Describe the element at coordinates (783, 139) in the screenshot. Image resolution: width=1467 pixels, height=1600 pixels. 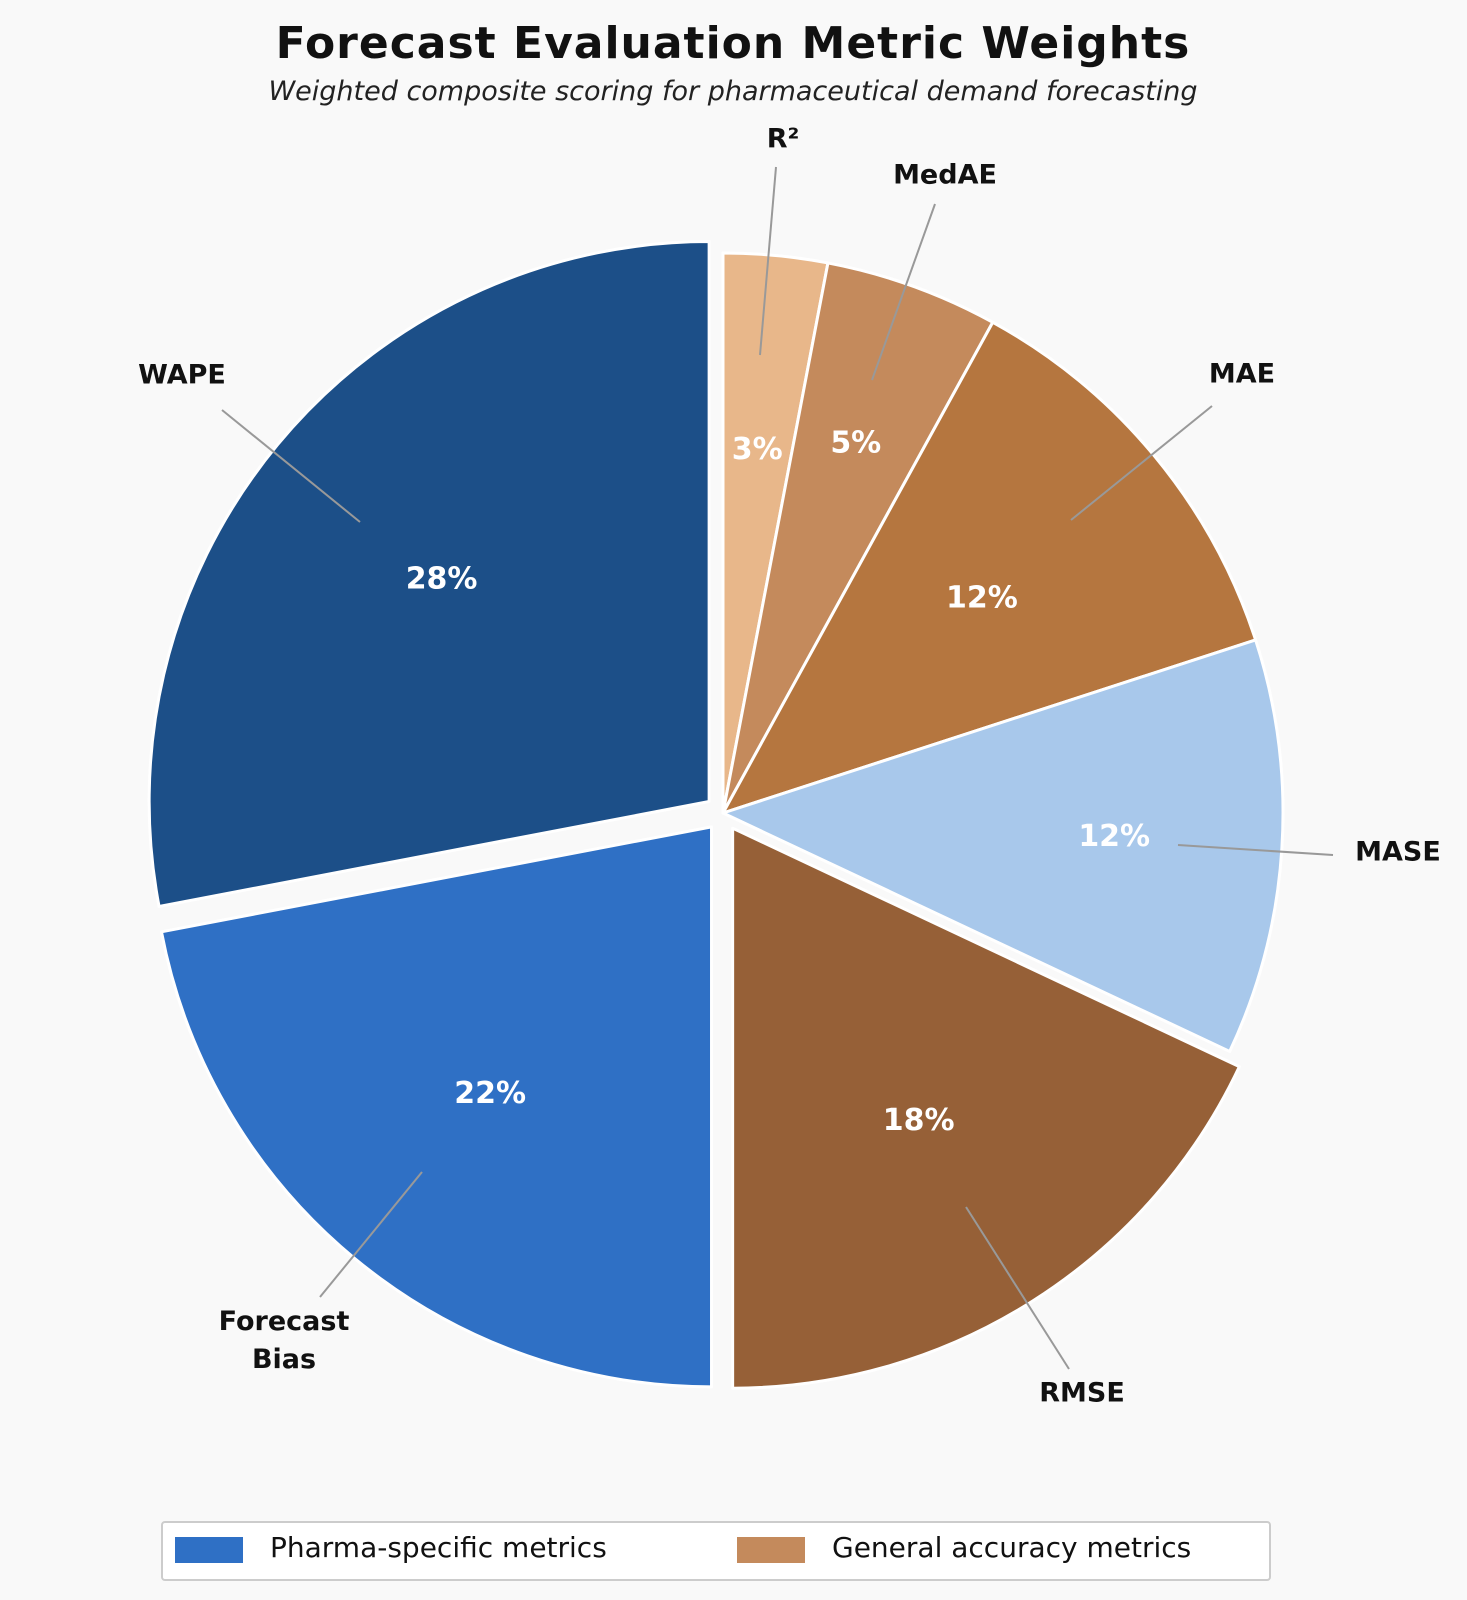
I see `slice-label-r2: R²` at that location.